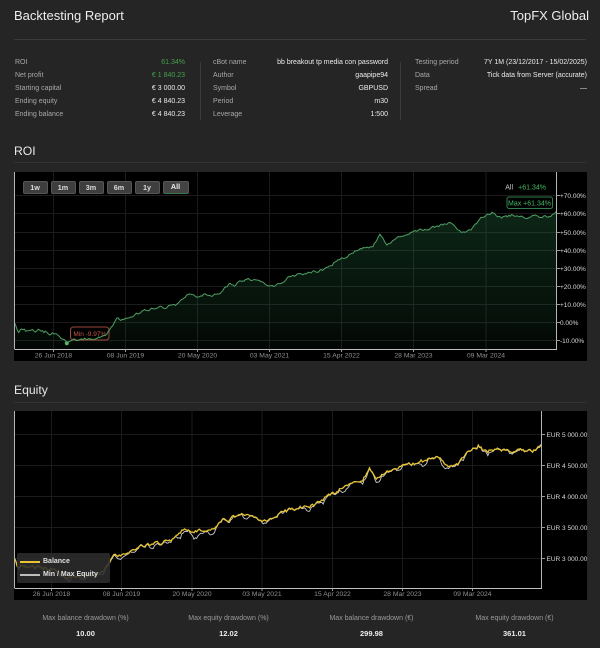 The width and height of the screenshot is (600, 648). What do you see at coordinates (567, 435) in the screenshot?
I see `svg-text: EUR 5 000.00` at bounding box center [567, 435].